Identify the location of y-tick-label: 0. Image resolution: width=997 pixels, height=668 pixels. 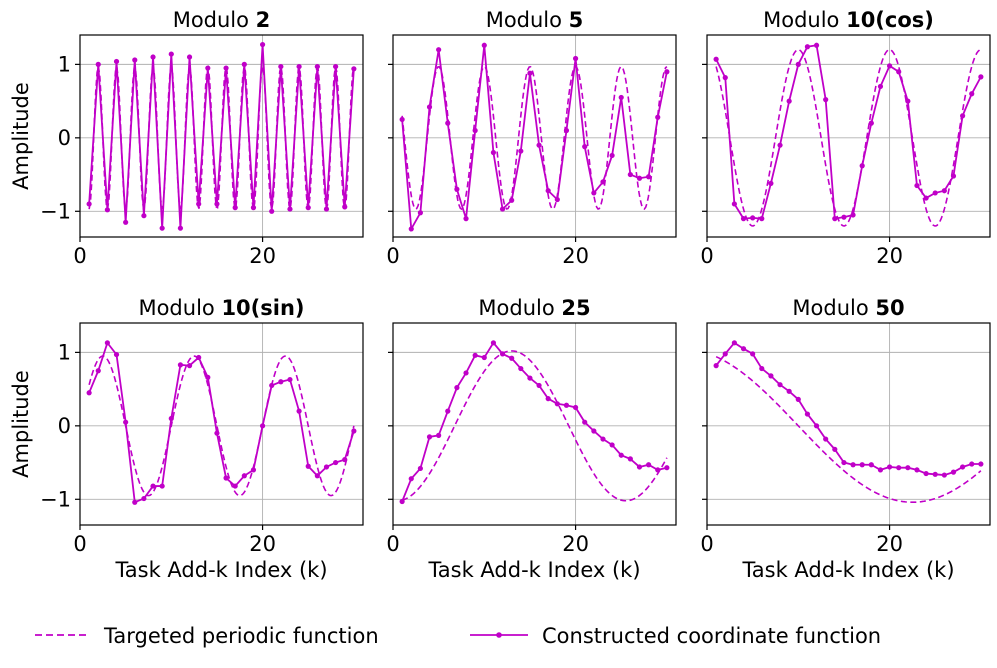
(64, 426).